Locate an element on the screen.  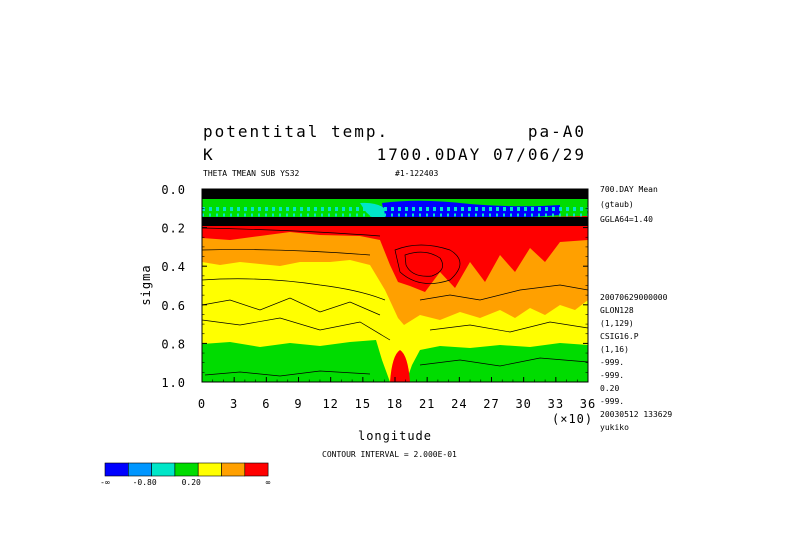
fill-red-surface is located at coordinates (400, 366).